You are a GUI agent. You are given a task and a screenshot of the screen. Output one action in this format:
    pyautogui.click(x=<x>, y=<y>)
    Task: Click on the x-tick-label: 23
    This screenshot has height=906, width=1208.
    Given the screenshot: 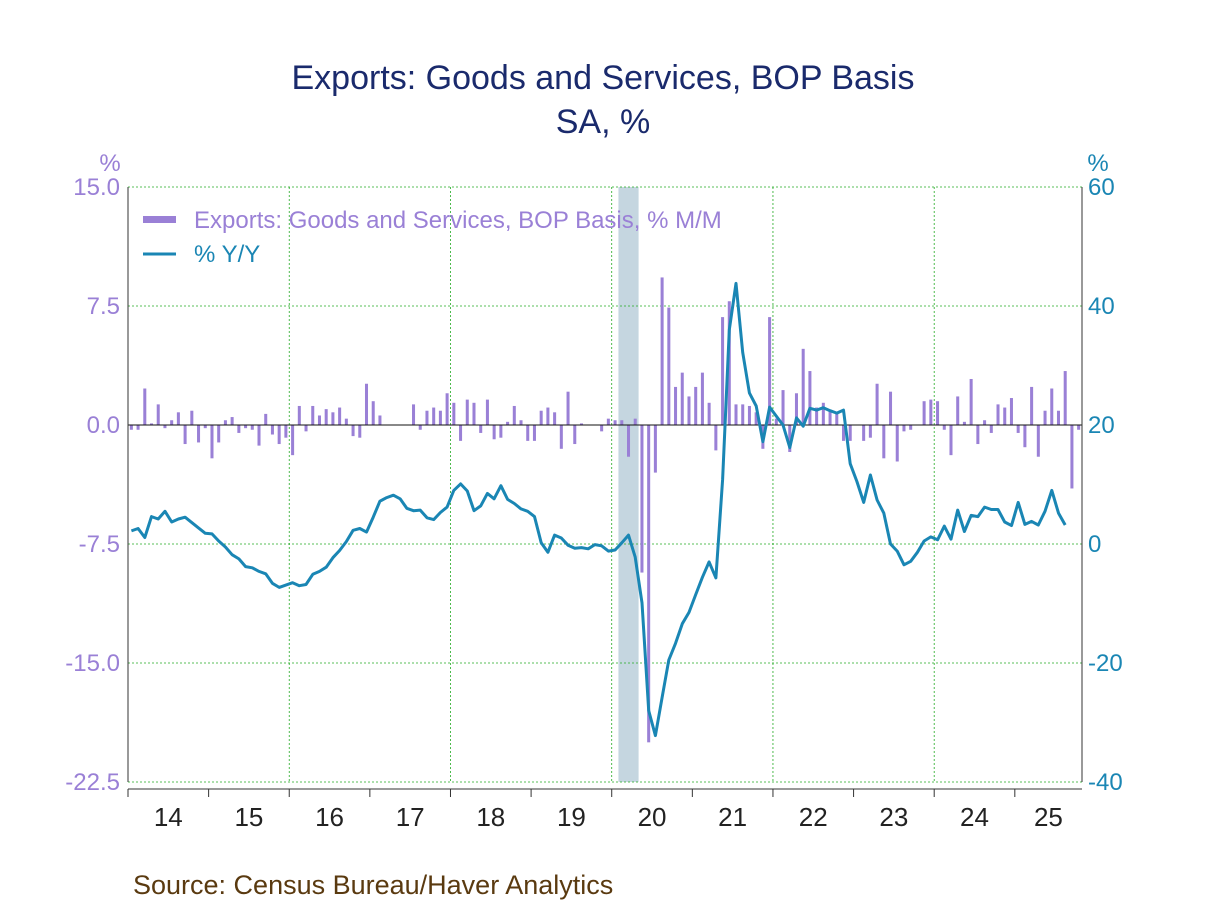 What is the action you would take?
    pyautogui.click(x=893, y=817)
    